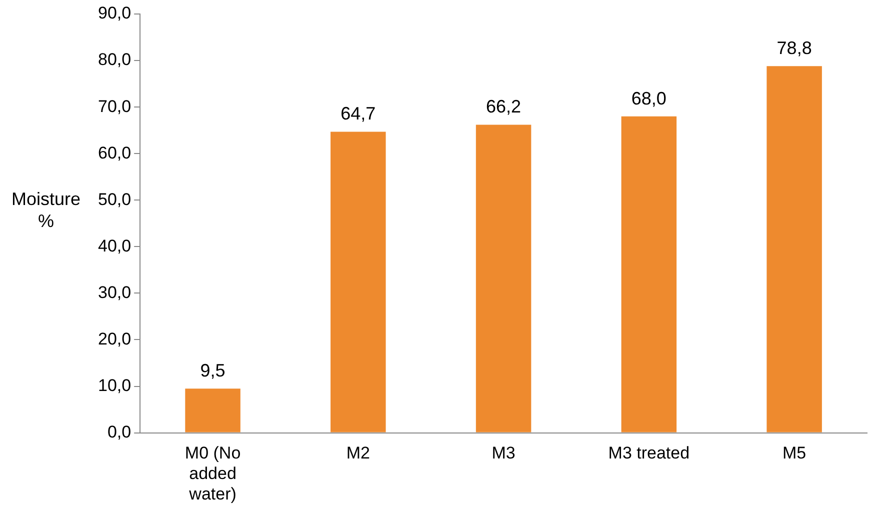 Image resolution: width=877 pixels, height=508 pixels. Describe the element at coordinates (115, 338) in the screenshot. I see `y-tick-label: 20,0` at that location.